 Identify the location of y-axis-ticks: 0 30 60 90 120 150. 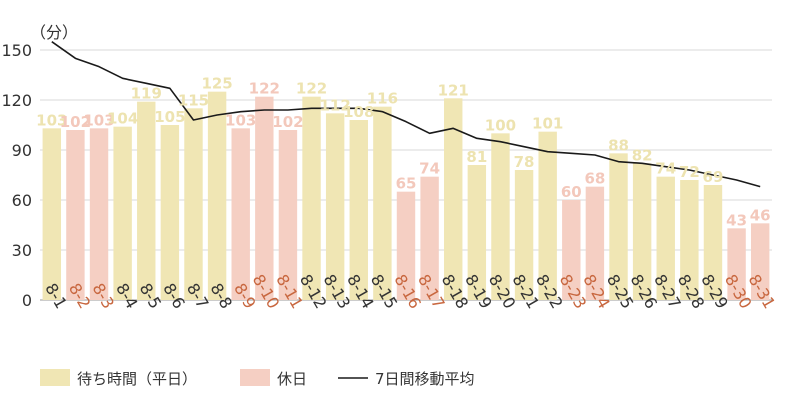
(16, 175).